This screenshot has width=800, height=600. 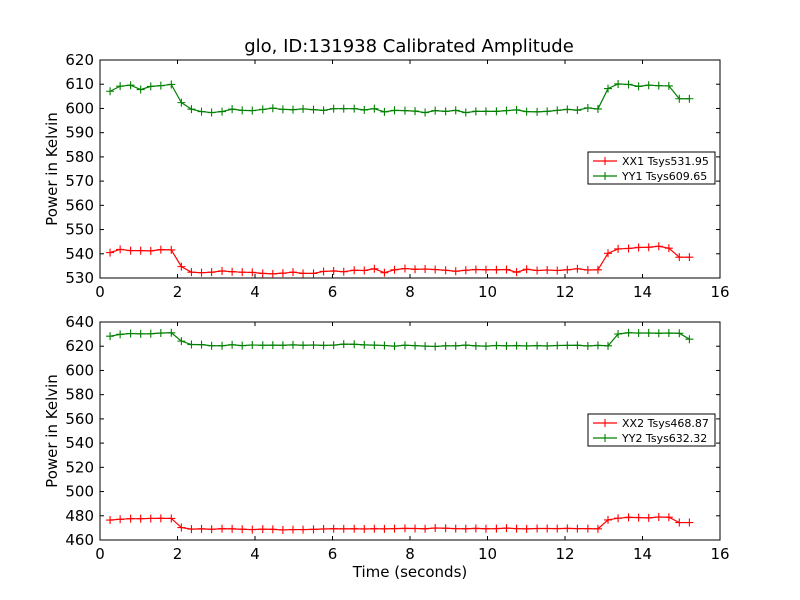 What do you see at coordinates (79, 467) in the screenshot?
I see `y-tick-label: 520` at bounding box center [79, 467].